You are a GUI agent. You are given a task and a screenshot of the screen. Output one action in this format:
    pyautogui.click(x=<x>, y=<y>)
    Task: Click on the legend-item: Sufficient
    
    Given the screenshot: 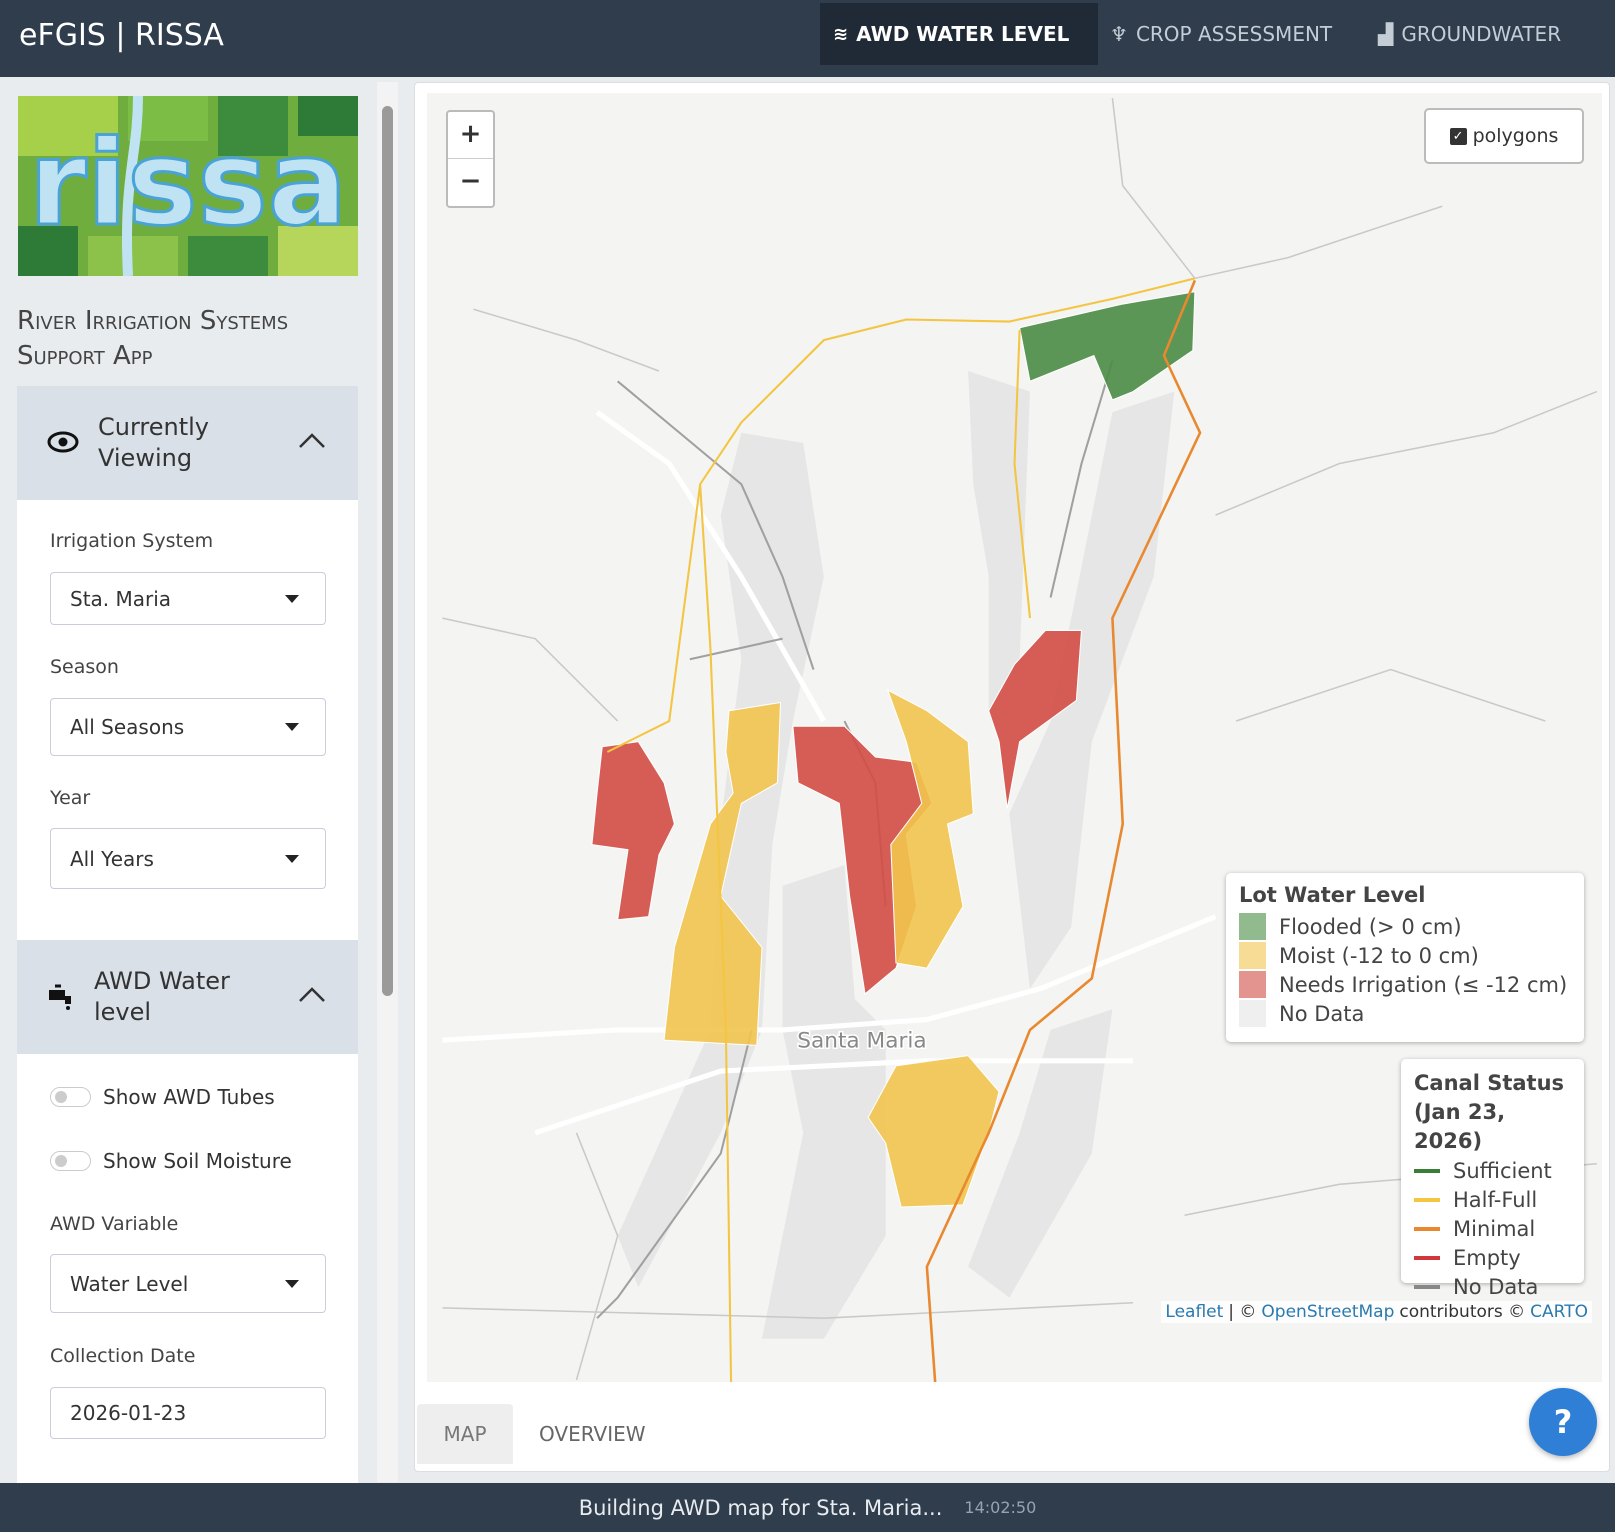 What is the action you would take?
    pyautogui.click(x=1492, y=1170)
    